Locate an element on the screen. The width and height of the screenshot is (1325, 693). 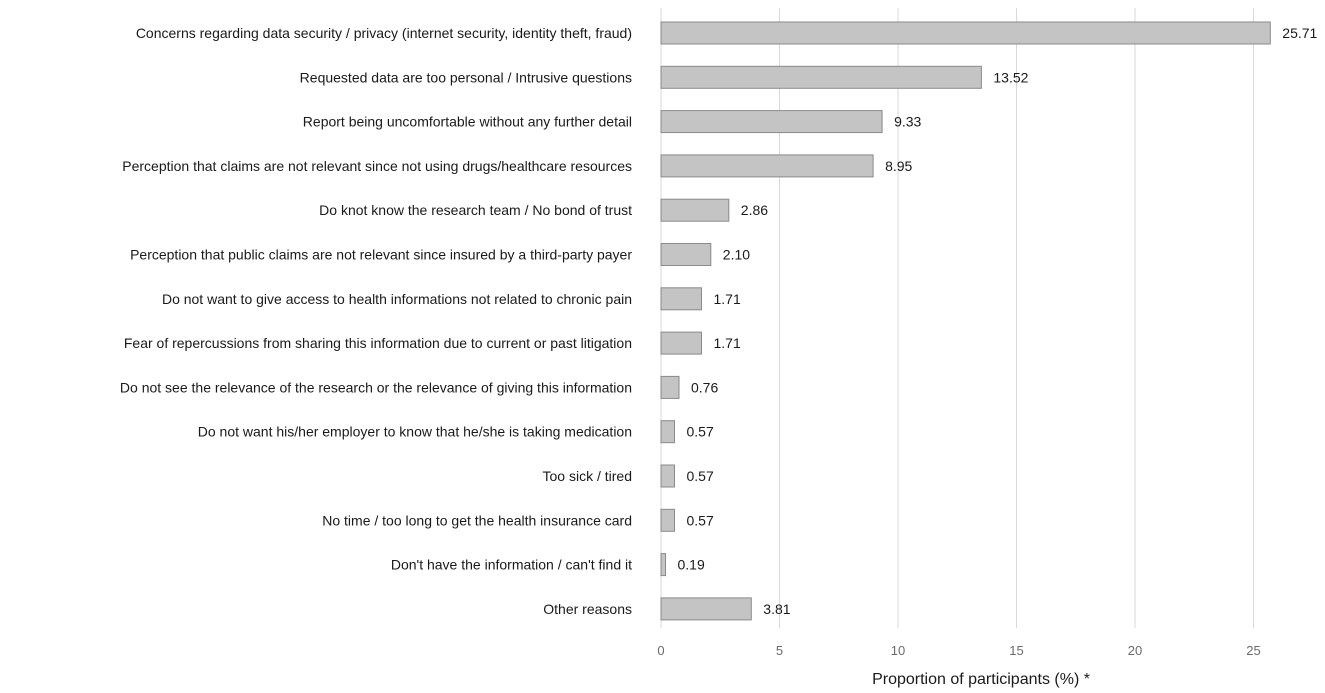
x-axis-title: Proportion of participants (%) * is located at coordinates (981, 679).